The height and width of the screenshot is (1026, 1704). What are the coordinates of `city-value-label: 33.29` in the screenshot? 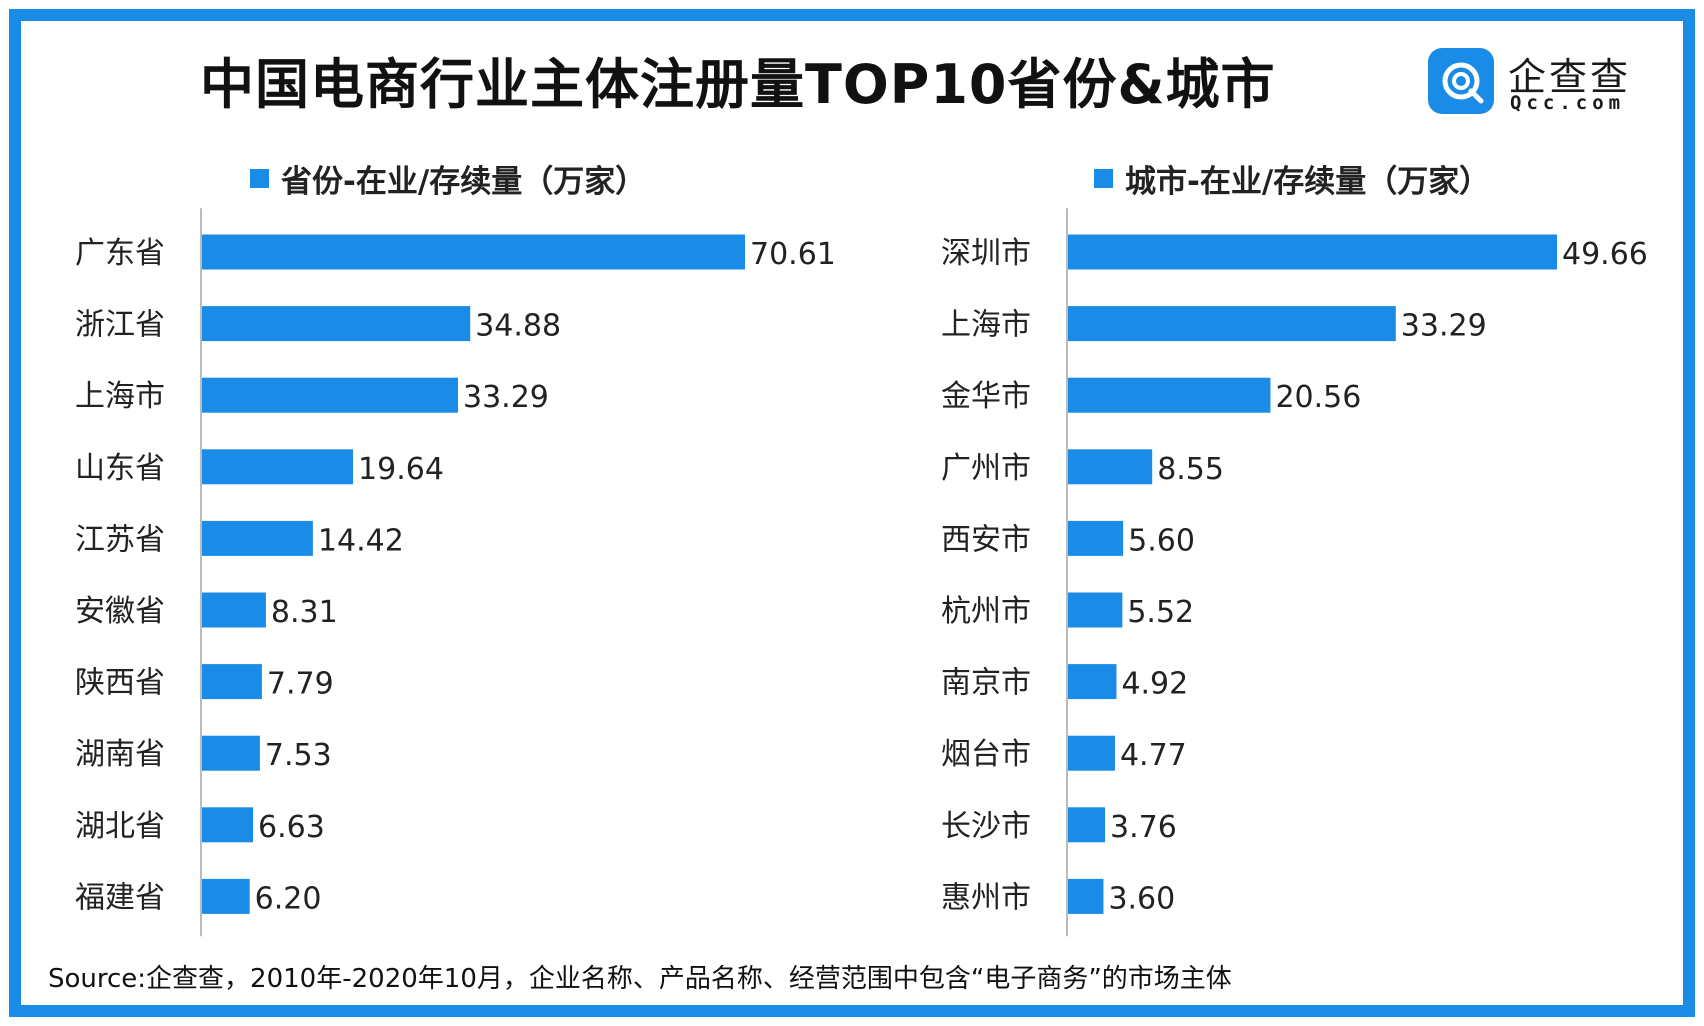 It's located at (1444, 326).